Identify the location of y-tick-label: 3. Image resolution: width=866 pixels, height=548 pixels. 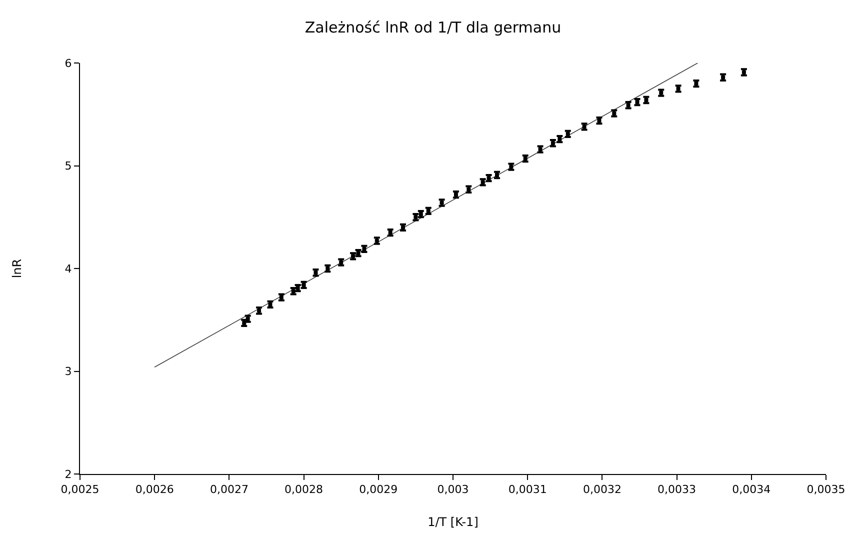
(68, 371).